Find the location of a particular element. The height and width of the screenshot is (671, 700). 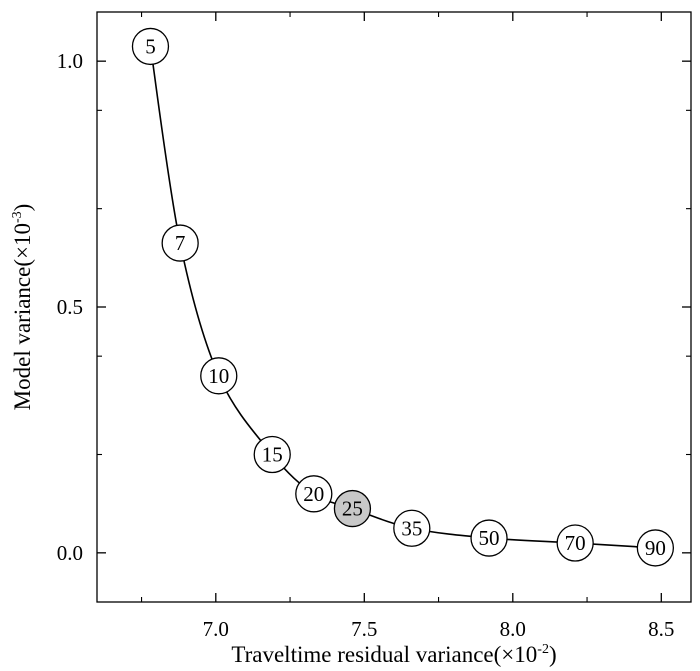

data-point-label: 50 is located at coordinates (489, 538).